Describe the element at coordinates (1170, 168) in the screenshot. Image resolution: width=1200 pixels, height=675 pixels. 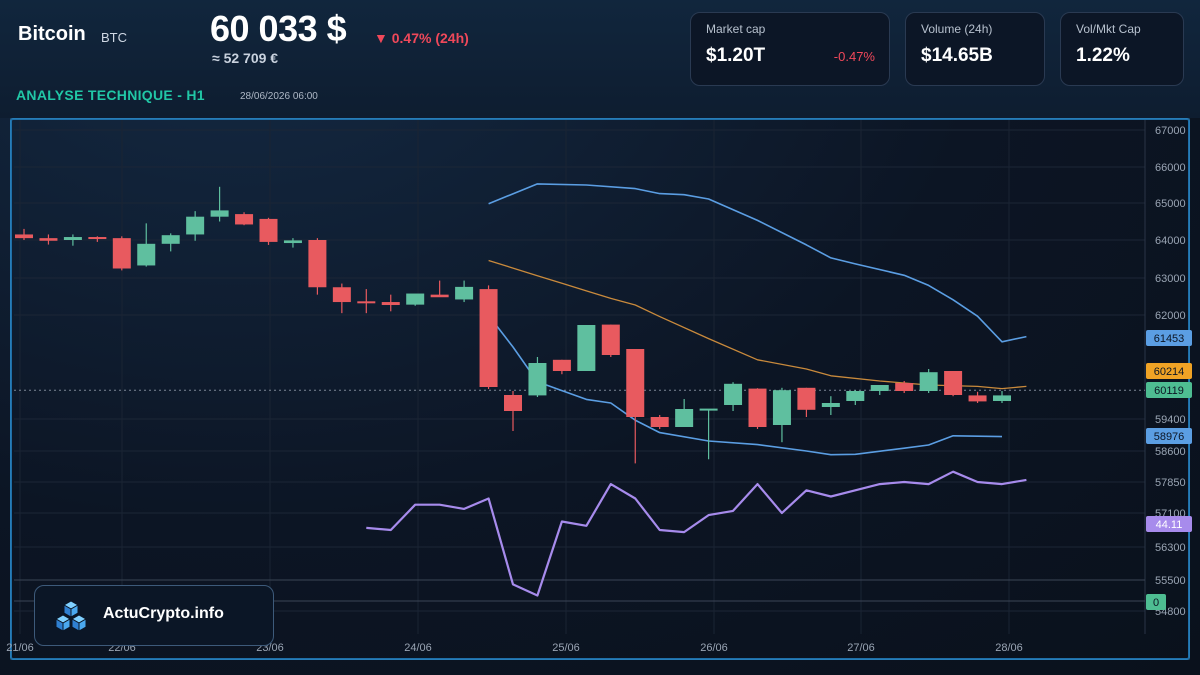
I see `y-tick-label: 66000` at that location.